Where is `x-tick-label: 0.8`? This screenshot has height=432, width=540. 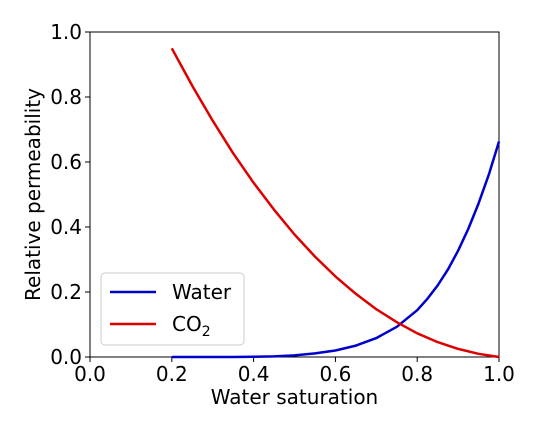 x-tick-label: 0.8 is located at coordinates (417, 374).